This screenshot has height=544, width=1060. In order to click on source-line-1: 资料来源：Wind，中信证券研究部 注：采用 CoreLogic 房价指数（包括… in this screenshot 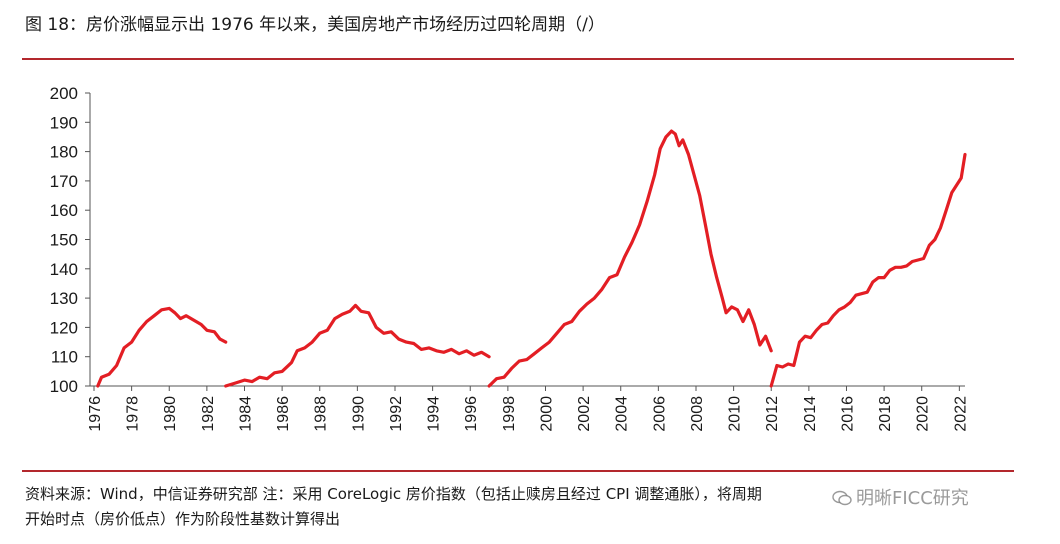, I will do `click(393, 494)`.